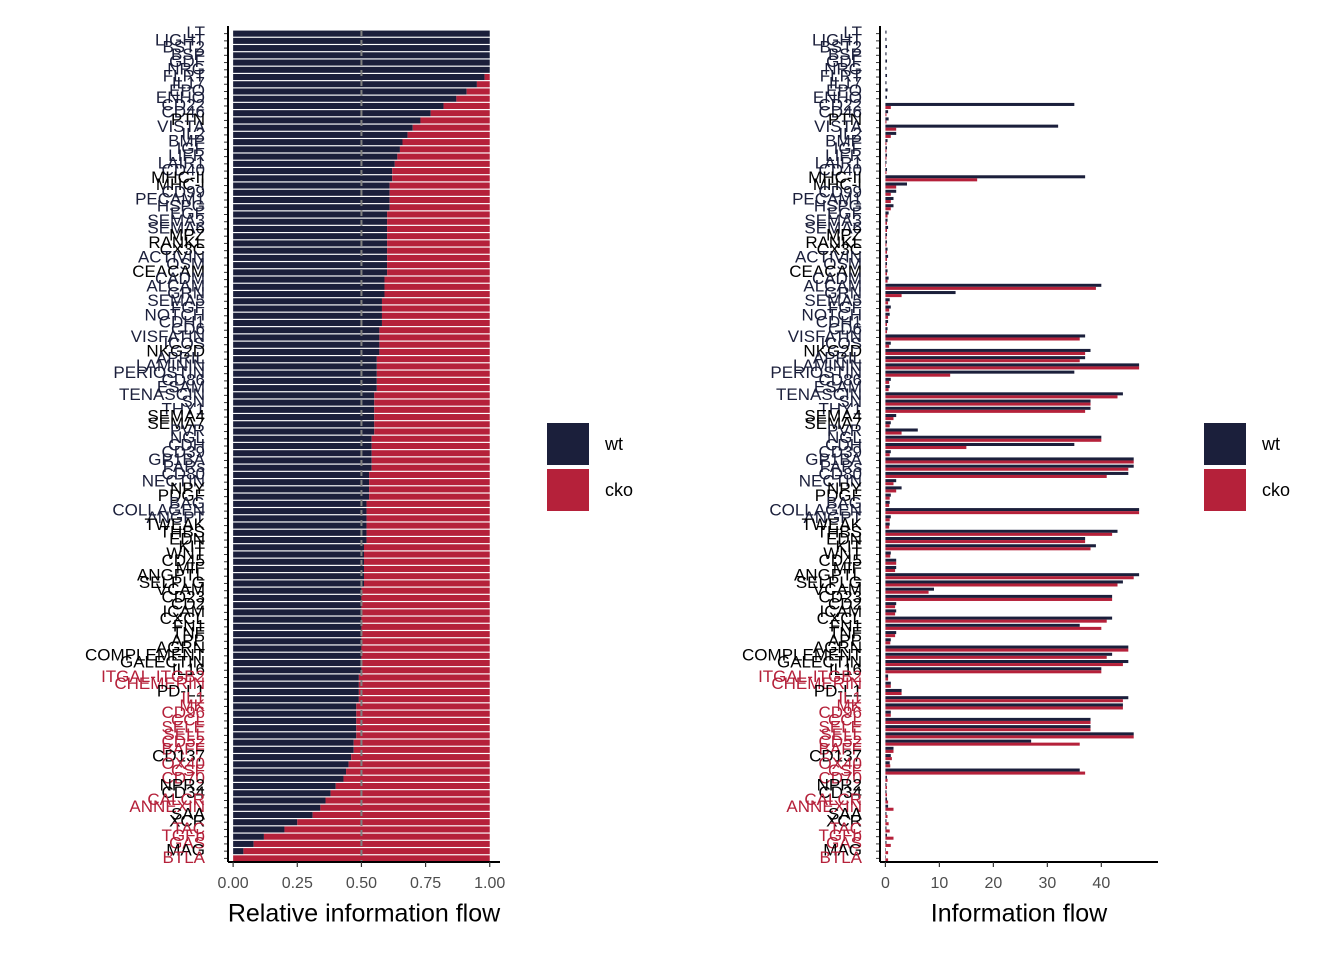  Describe the element at coordinates (188, 828) in the screenshot. I see `y-tick-label: TAC` at that location.